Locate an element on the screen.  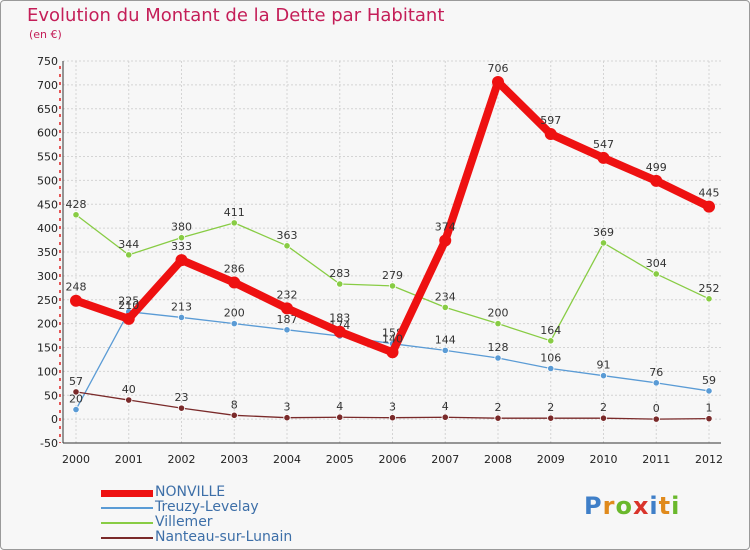
data-label: 0 is located at coordinates (656, 408).